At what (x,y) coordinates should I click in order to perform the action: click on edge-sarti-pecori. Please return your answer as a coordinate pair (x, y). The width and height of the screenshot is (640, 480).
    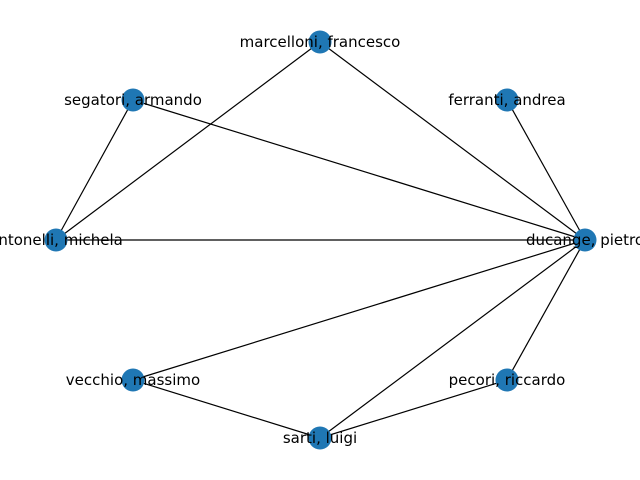
    Looking at the image, I should click on (413, 409).